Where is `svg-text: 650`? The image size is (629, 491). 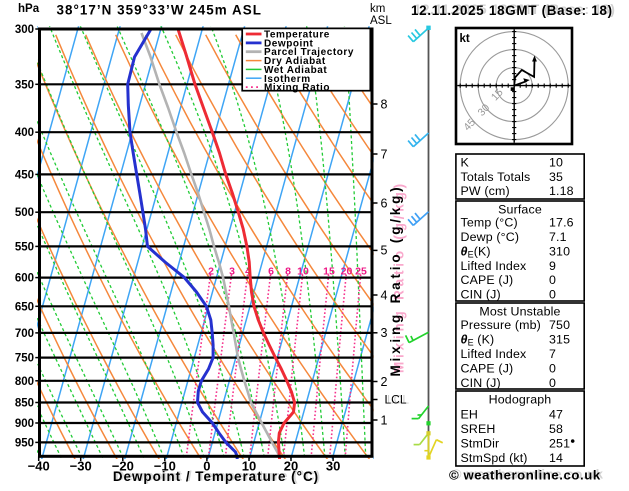 svg-text: 650 is located at coordinates (24, 307).